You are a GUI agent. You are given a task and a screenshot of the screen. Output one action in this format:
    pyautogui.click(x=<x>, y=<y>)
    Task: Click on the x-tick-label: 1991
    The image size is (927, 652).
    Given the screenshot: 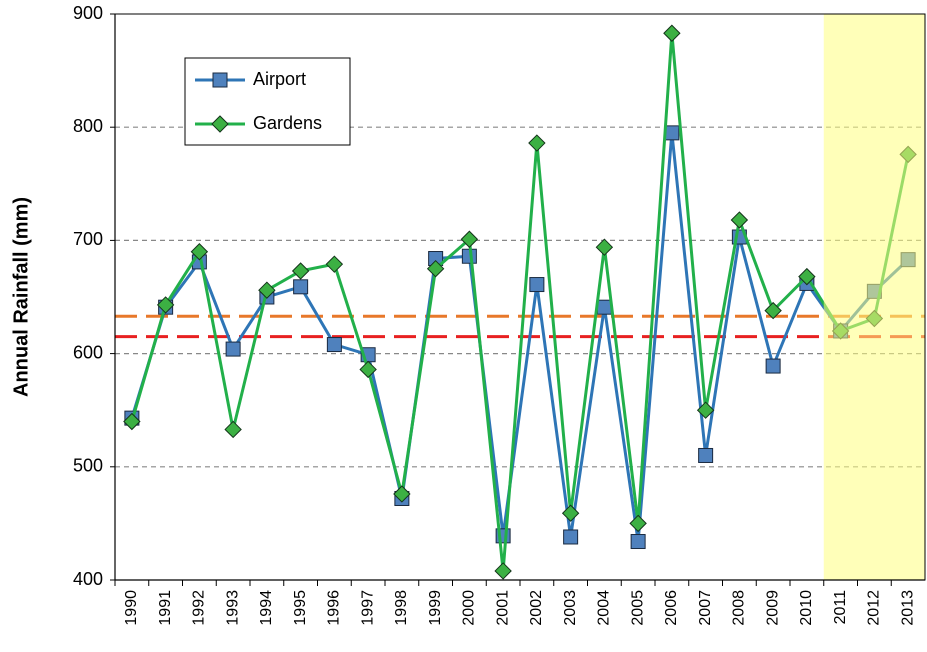 What is the action you would take?
    pyautogui.click(x=165, y=608)
    